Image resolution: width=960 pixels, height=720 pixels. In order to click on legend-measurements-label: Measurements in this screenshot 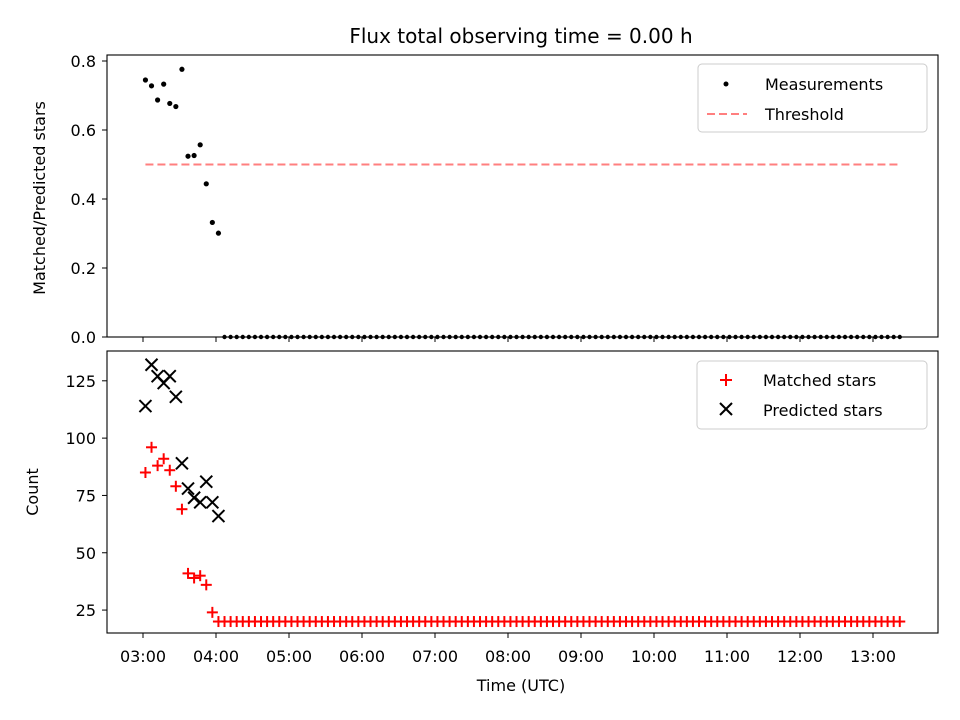, I will do `click(824, 84)`.